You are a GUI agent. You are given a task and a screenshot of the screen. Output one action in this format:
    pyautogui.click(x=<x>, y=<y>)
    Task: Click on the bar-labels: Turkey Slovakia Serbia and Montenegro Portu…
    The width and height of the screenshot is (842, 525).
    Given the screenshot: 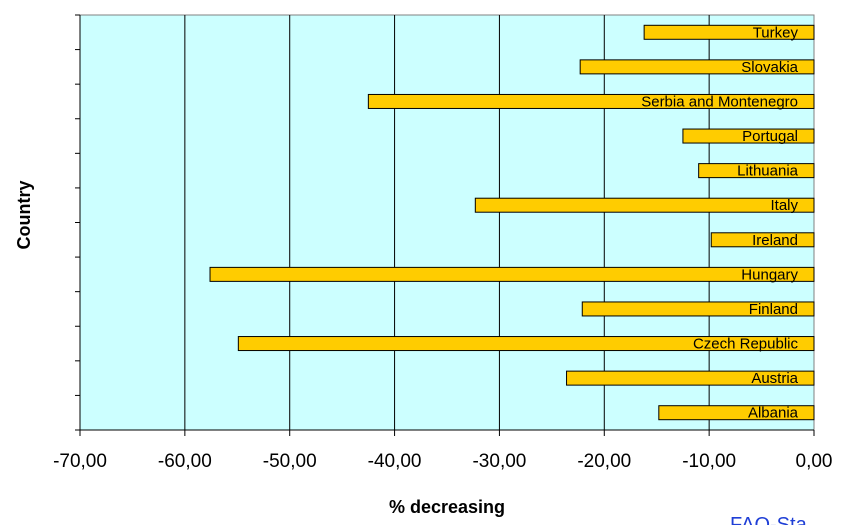 What is the action you would take?
    pyautogui.click(x=719, y=222)
    